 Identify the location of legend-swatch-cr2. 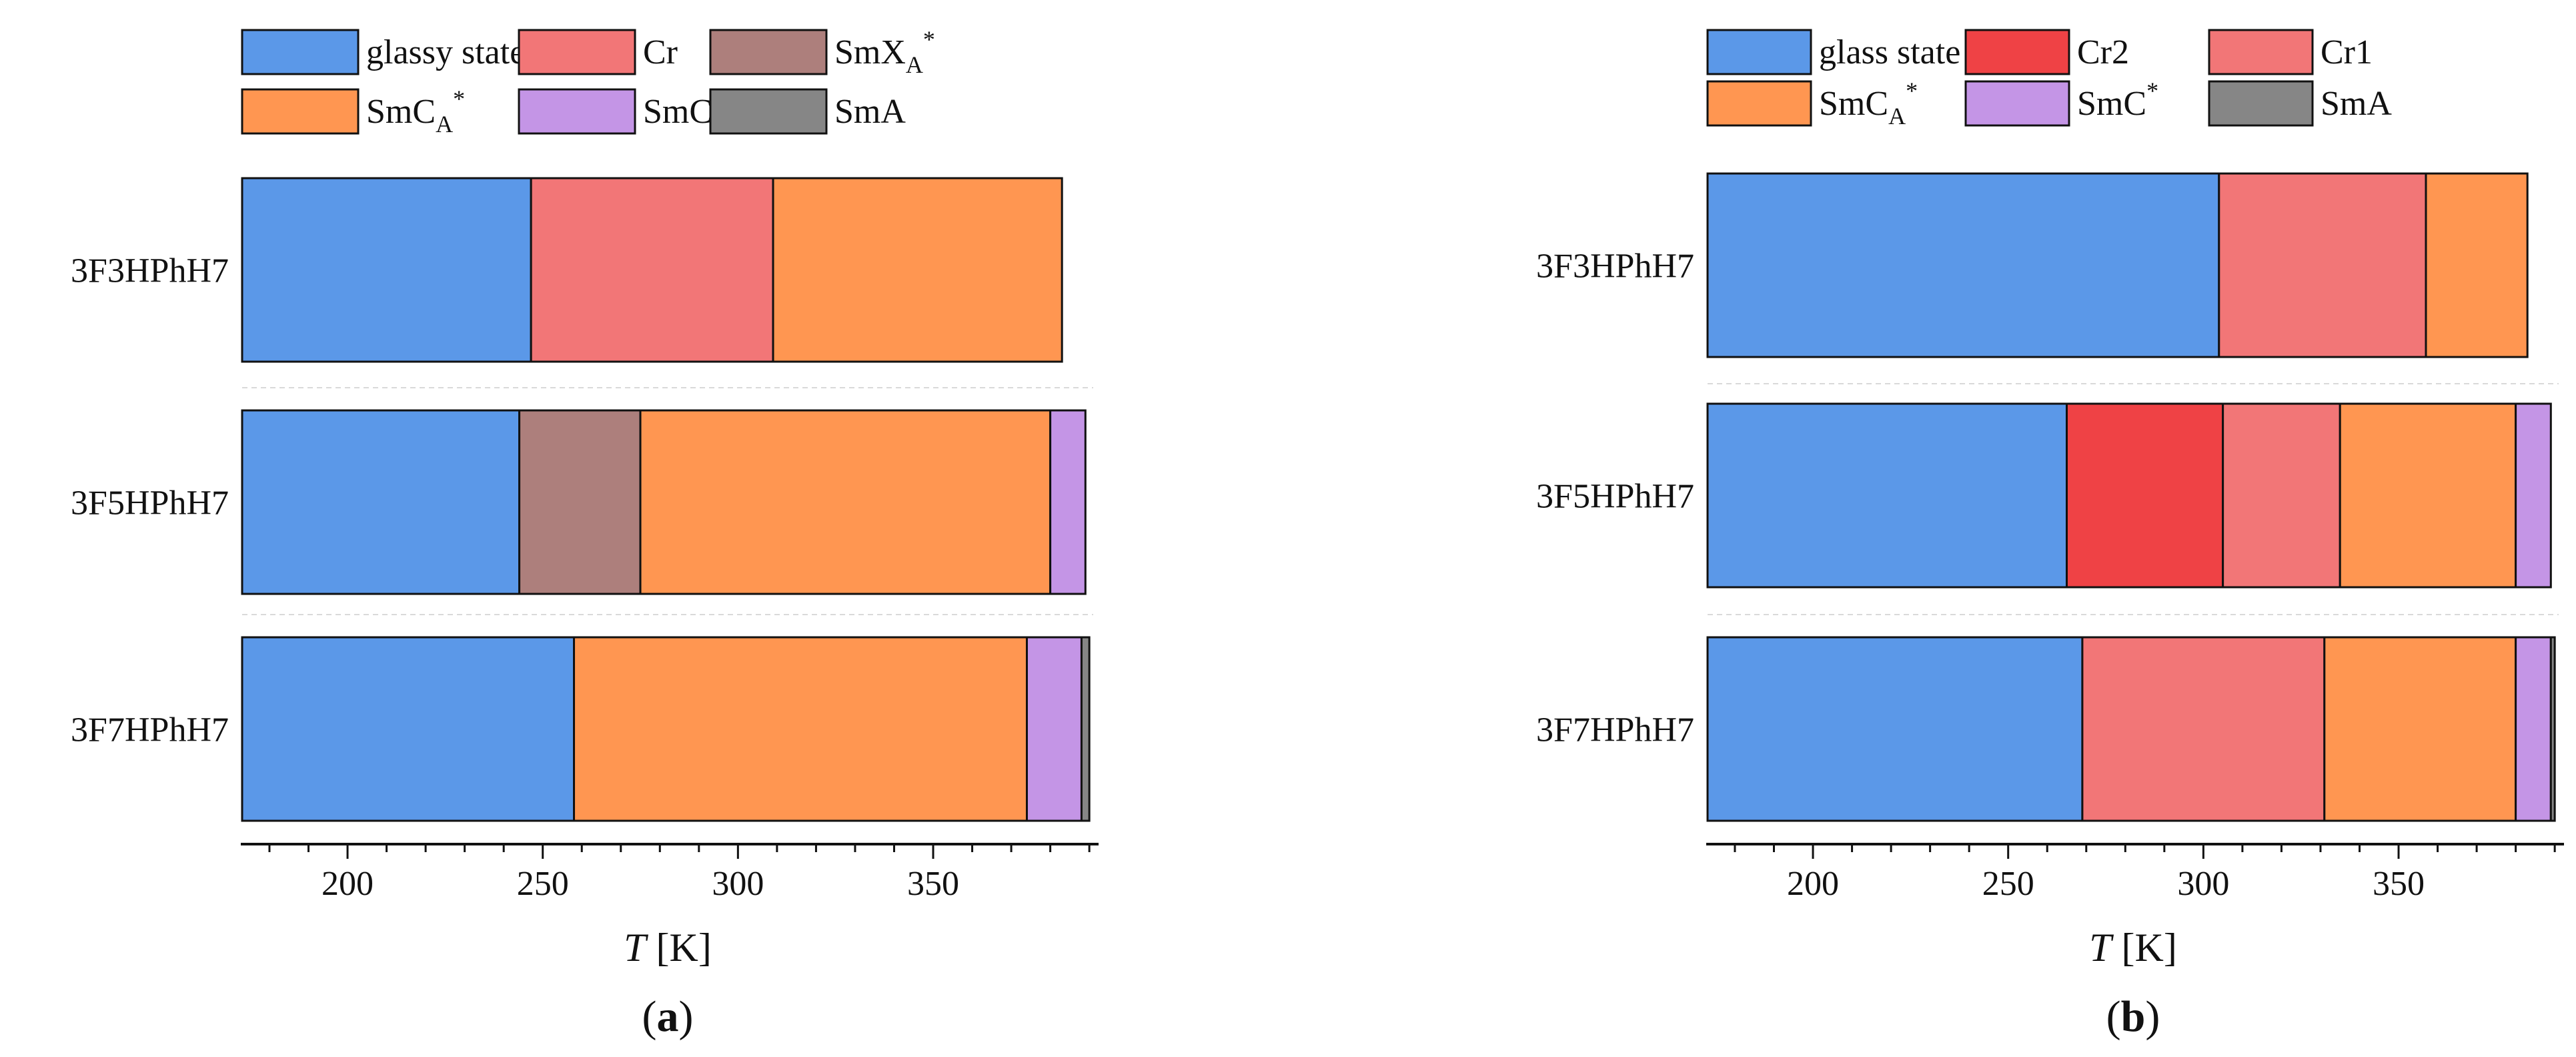
(2017, 52).